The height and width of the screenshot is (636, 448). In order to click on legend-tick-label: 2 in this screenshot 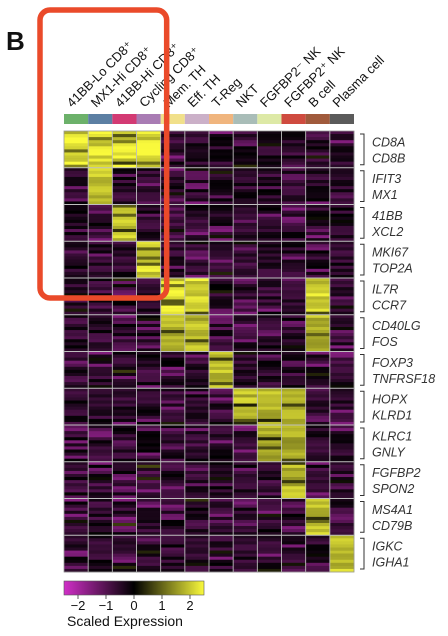, I will do `click(189, 605)`.